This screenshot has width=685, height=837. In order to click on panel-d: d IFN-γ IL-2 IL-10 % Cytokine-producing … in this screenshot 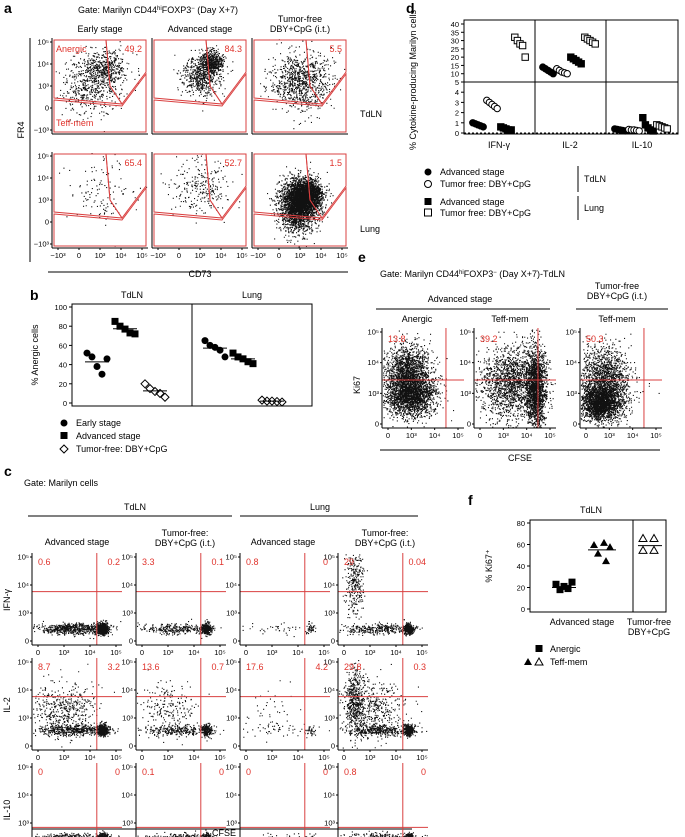, I will do `click(542, 110)`.